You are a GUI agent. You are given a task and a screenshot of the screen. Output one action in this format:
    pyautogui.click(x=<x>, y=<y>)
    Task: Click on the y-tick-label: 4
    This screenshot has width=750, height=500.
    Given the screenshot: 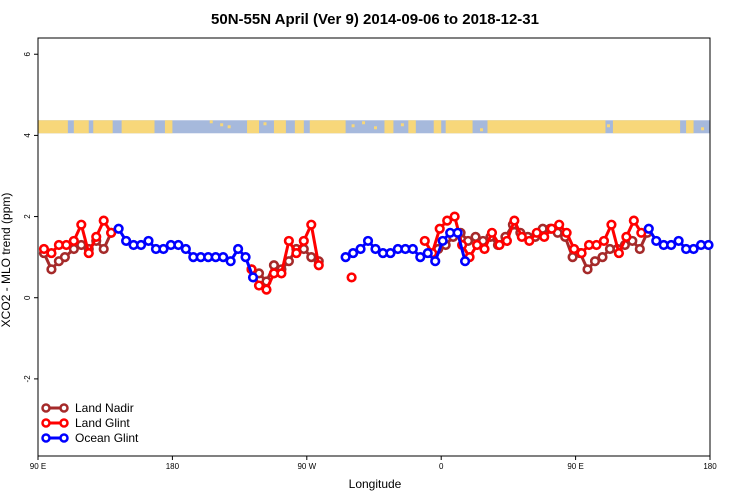 What is the action you would take?
    pyautogui.click(x=27, y=135)
    